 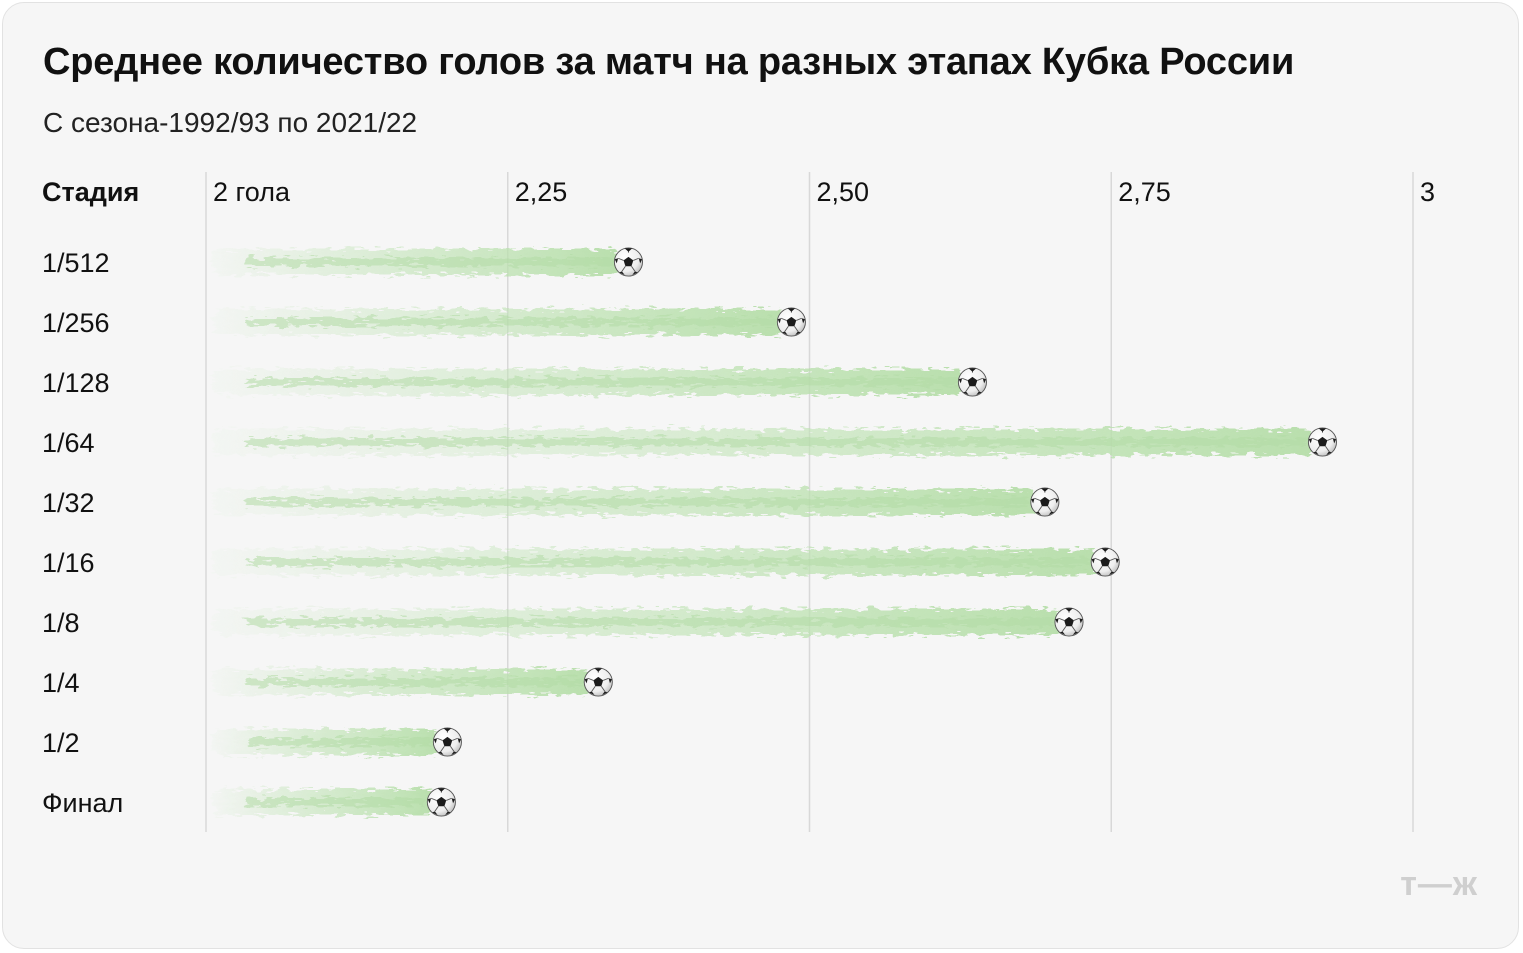 What do you see at coordinates (738, 192) in the screenshot?
I see `x-axis: Стадия 2 гола 2,25 2,50 2,75 3` at bounding box center [738, 192].